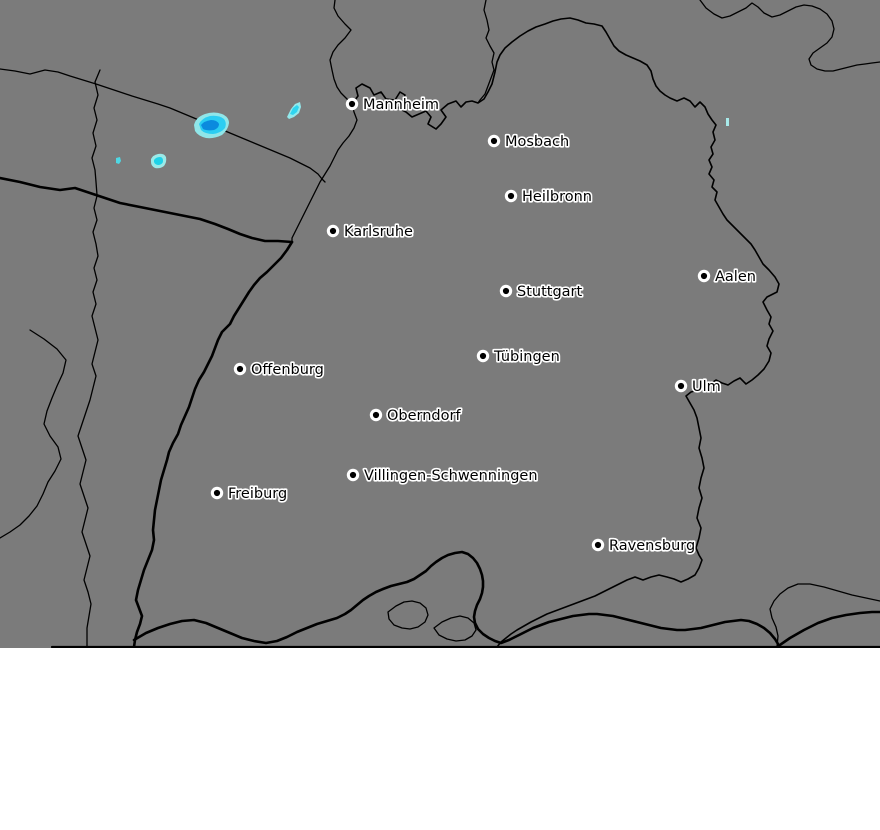 The width and height of the screenshot is (880, 830). What do you see at coordinates (827, 629) in the screenshot?
I see `country-border-austria` at bounding box center [827, 629].